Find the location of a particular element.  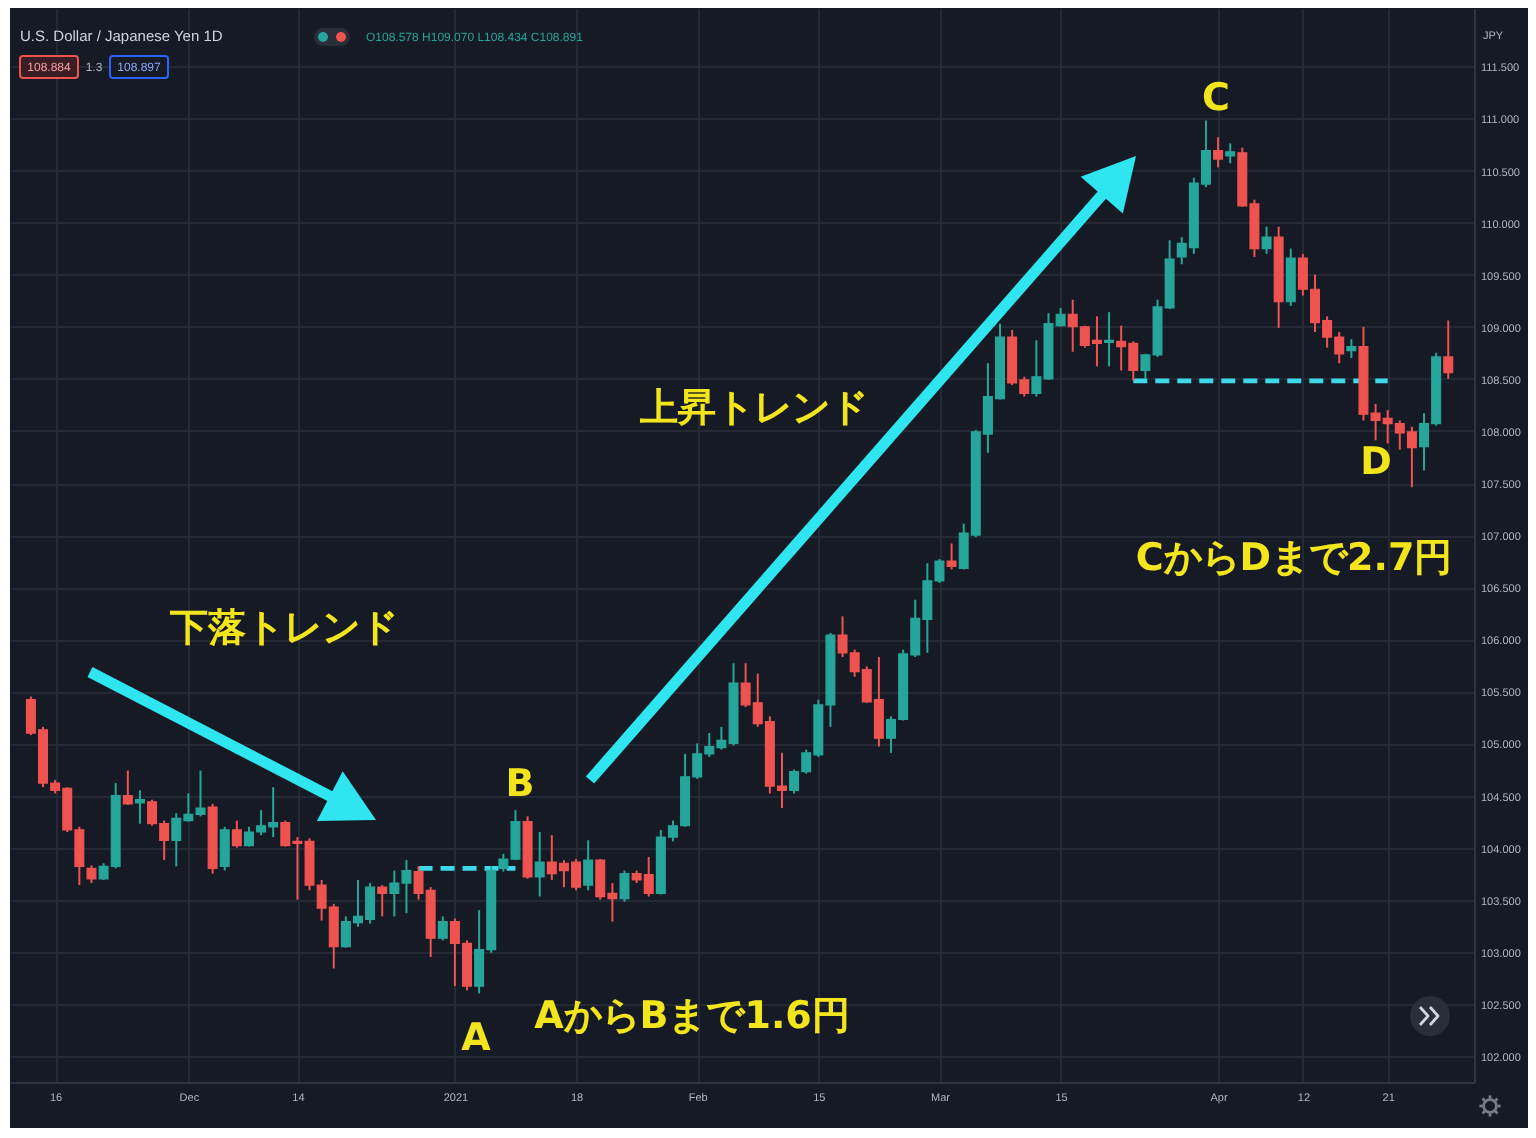

annotation: B is located at coordinates (520, 784).